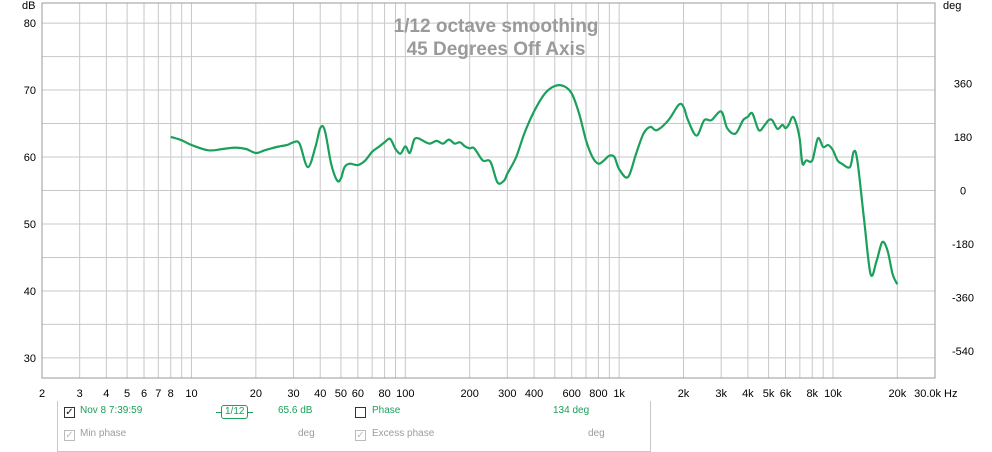 This screenshot has height=452, width=992. I want to click on y2-tick-label: -360, so click(963, 299).